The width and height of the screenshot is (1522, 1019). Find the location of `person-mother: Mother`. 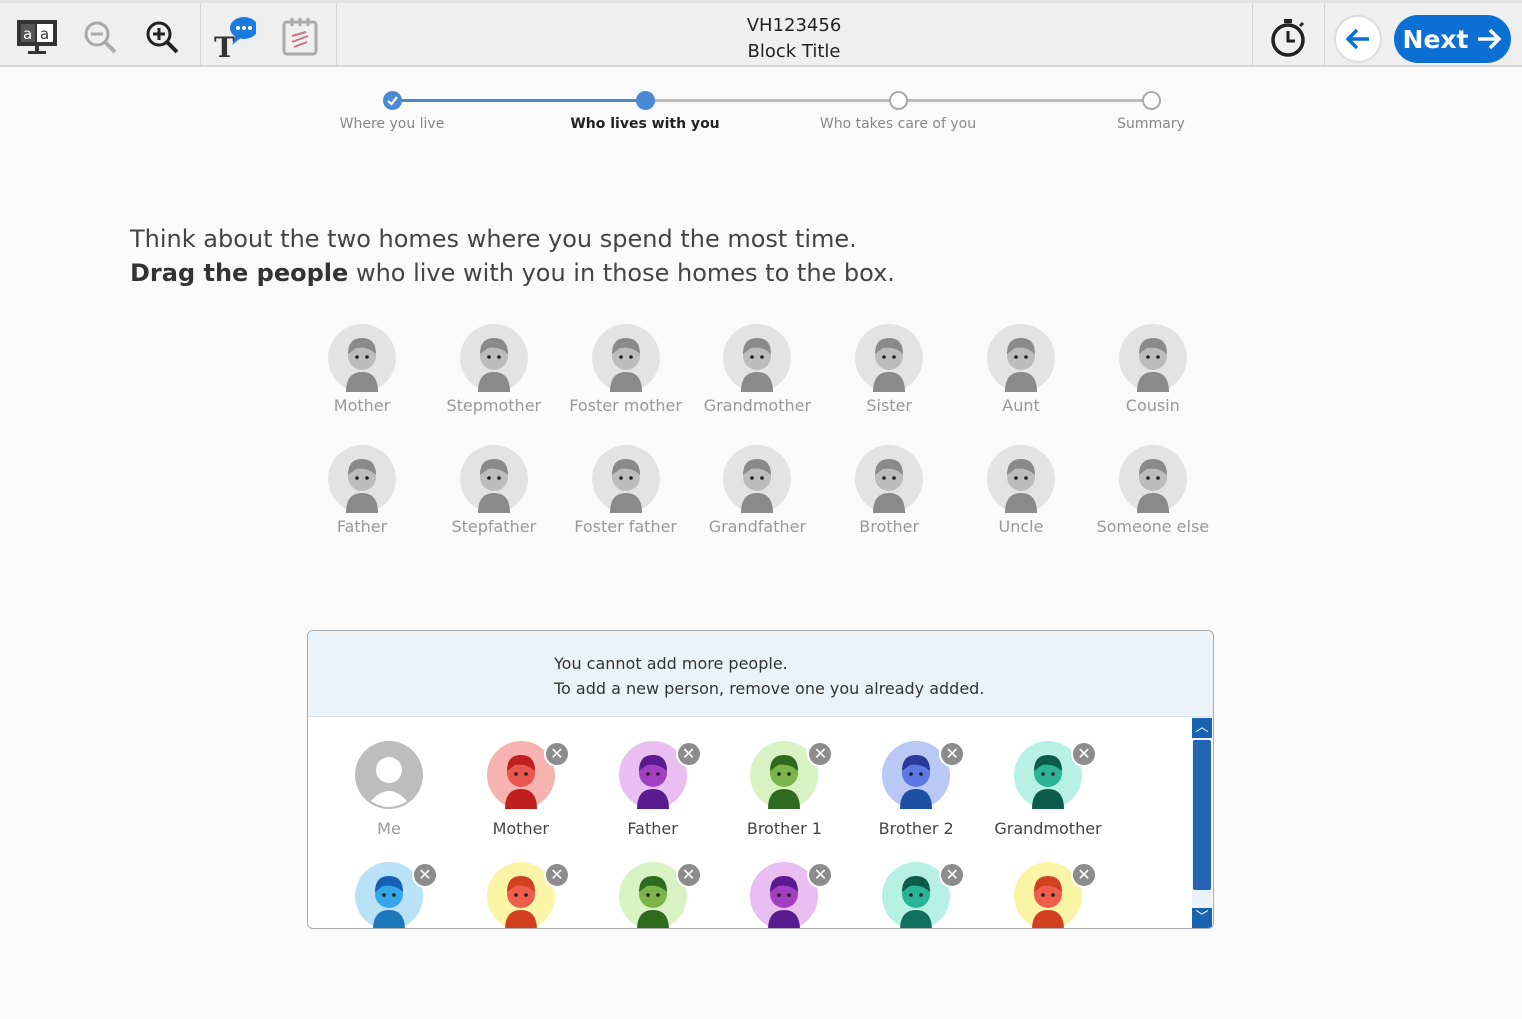

person-mother: Mother is located at coordinates (362, 369).